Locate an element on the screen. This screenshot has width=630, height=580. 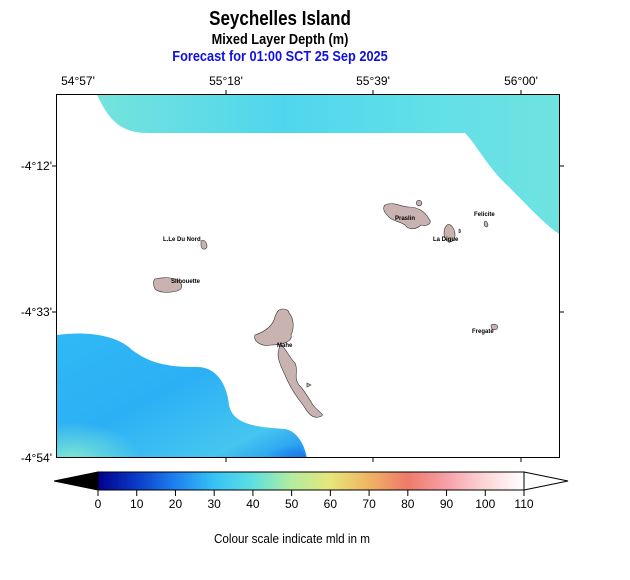
lat-label: -4°12' is located at coordinates (36, 166).